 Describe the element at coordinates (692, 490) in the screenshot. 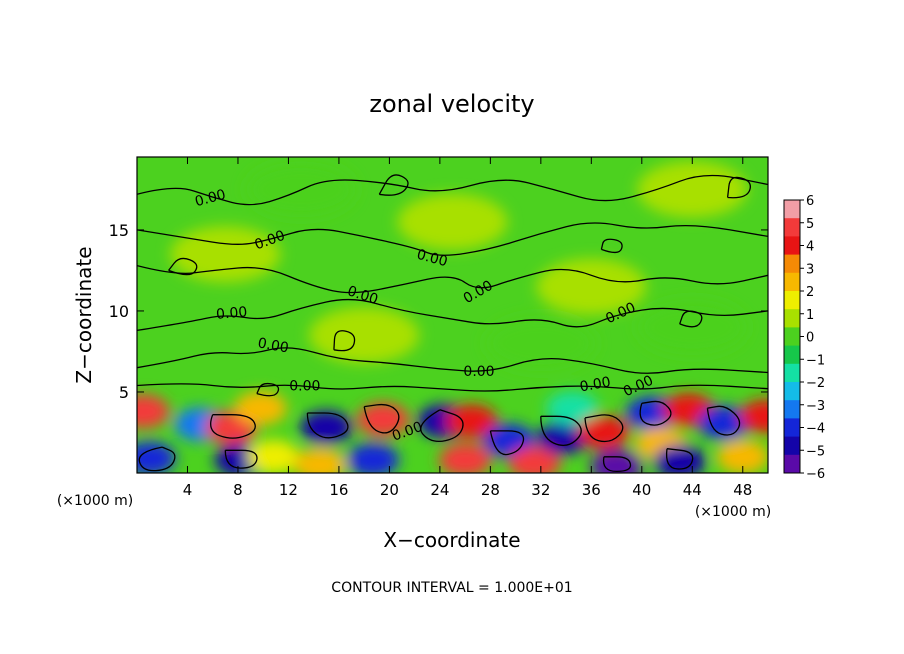

I see `x-tick-label-10: 44` at that location.